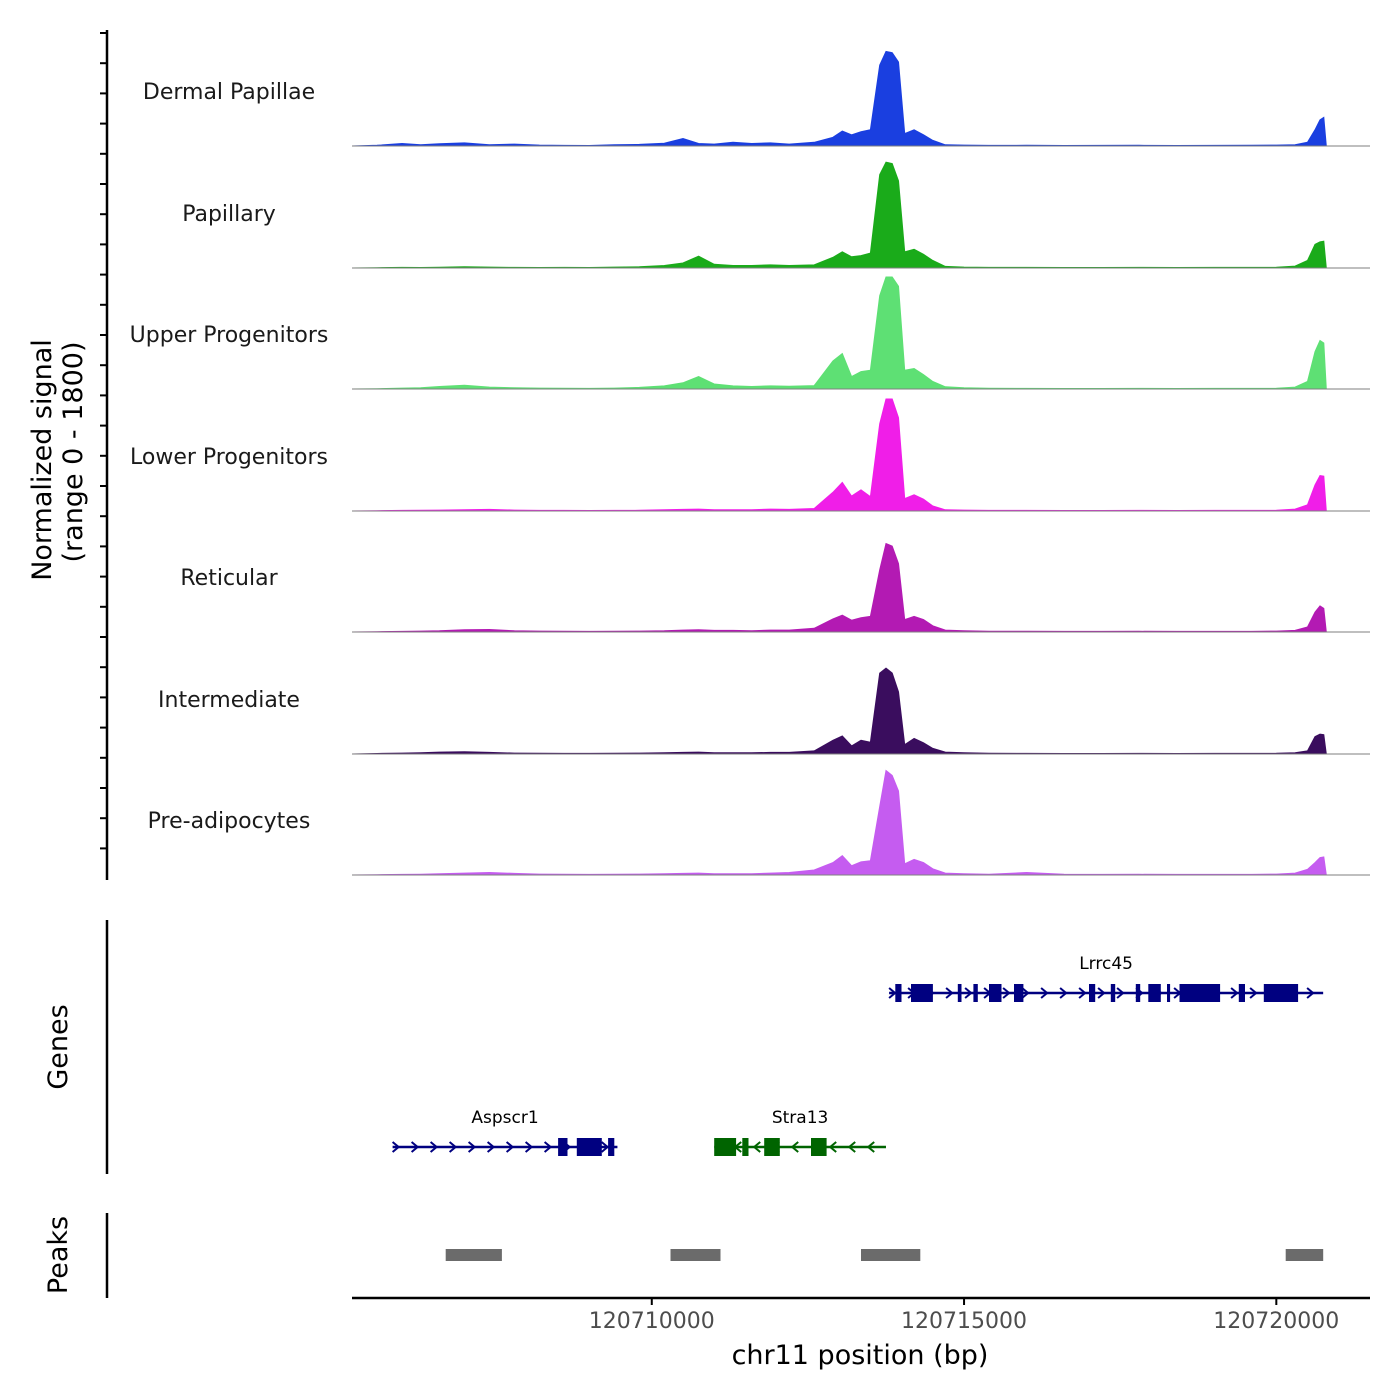  What do you see at coordinates (652, 1321) in the screenshot?
I see `x-tick-label: 120710000` at bounding box center [652, 1321].